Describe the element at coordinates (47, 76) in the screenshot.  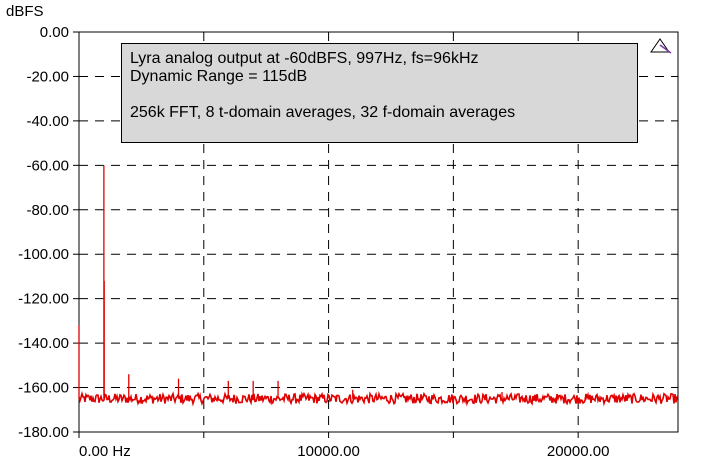
I see `y-tick-label: -20.00` at that location.